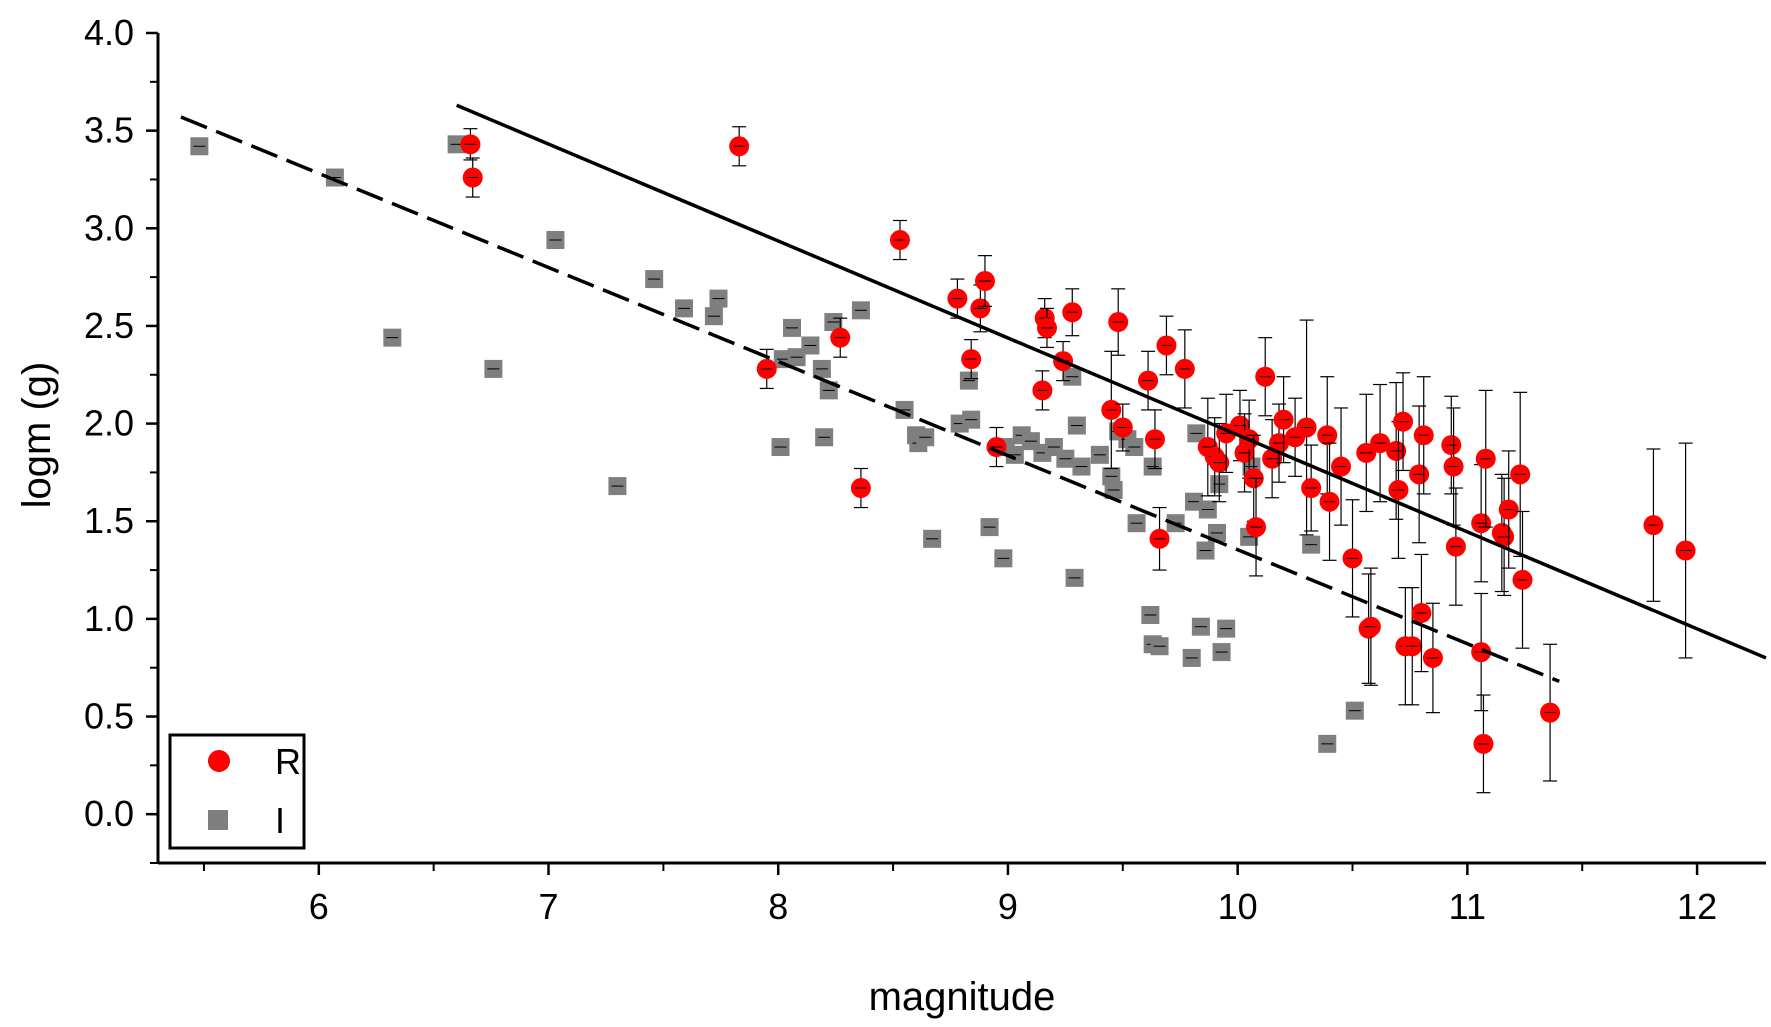 The width and height of the screenshot is (1771, 1027). I want to click on x-axis-label: magnitude, so click(962, 997).